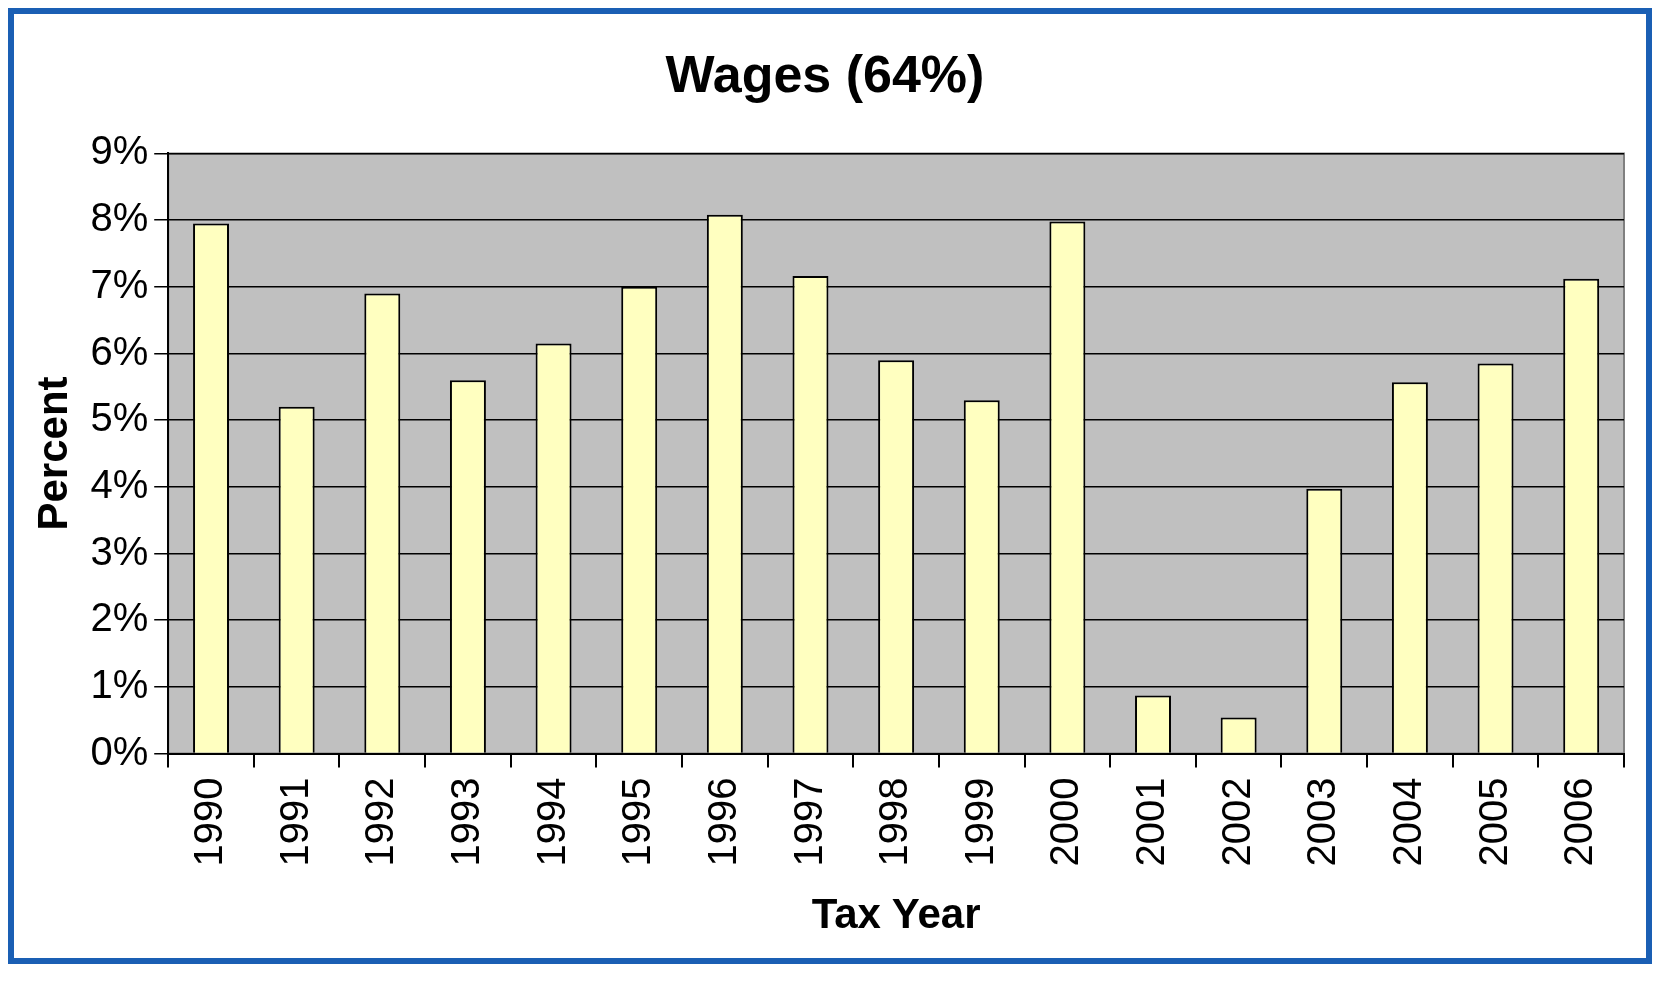 Image resolution: width=1672 pixels, height=984 pixels. I want to click on x-axis-title: Tax Year, so click(896, 914).